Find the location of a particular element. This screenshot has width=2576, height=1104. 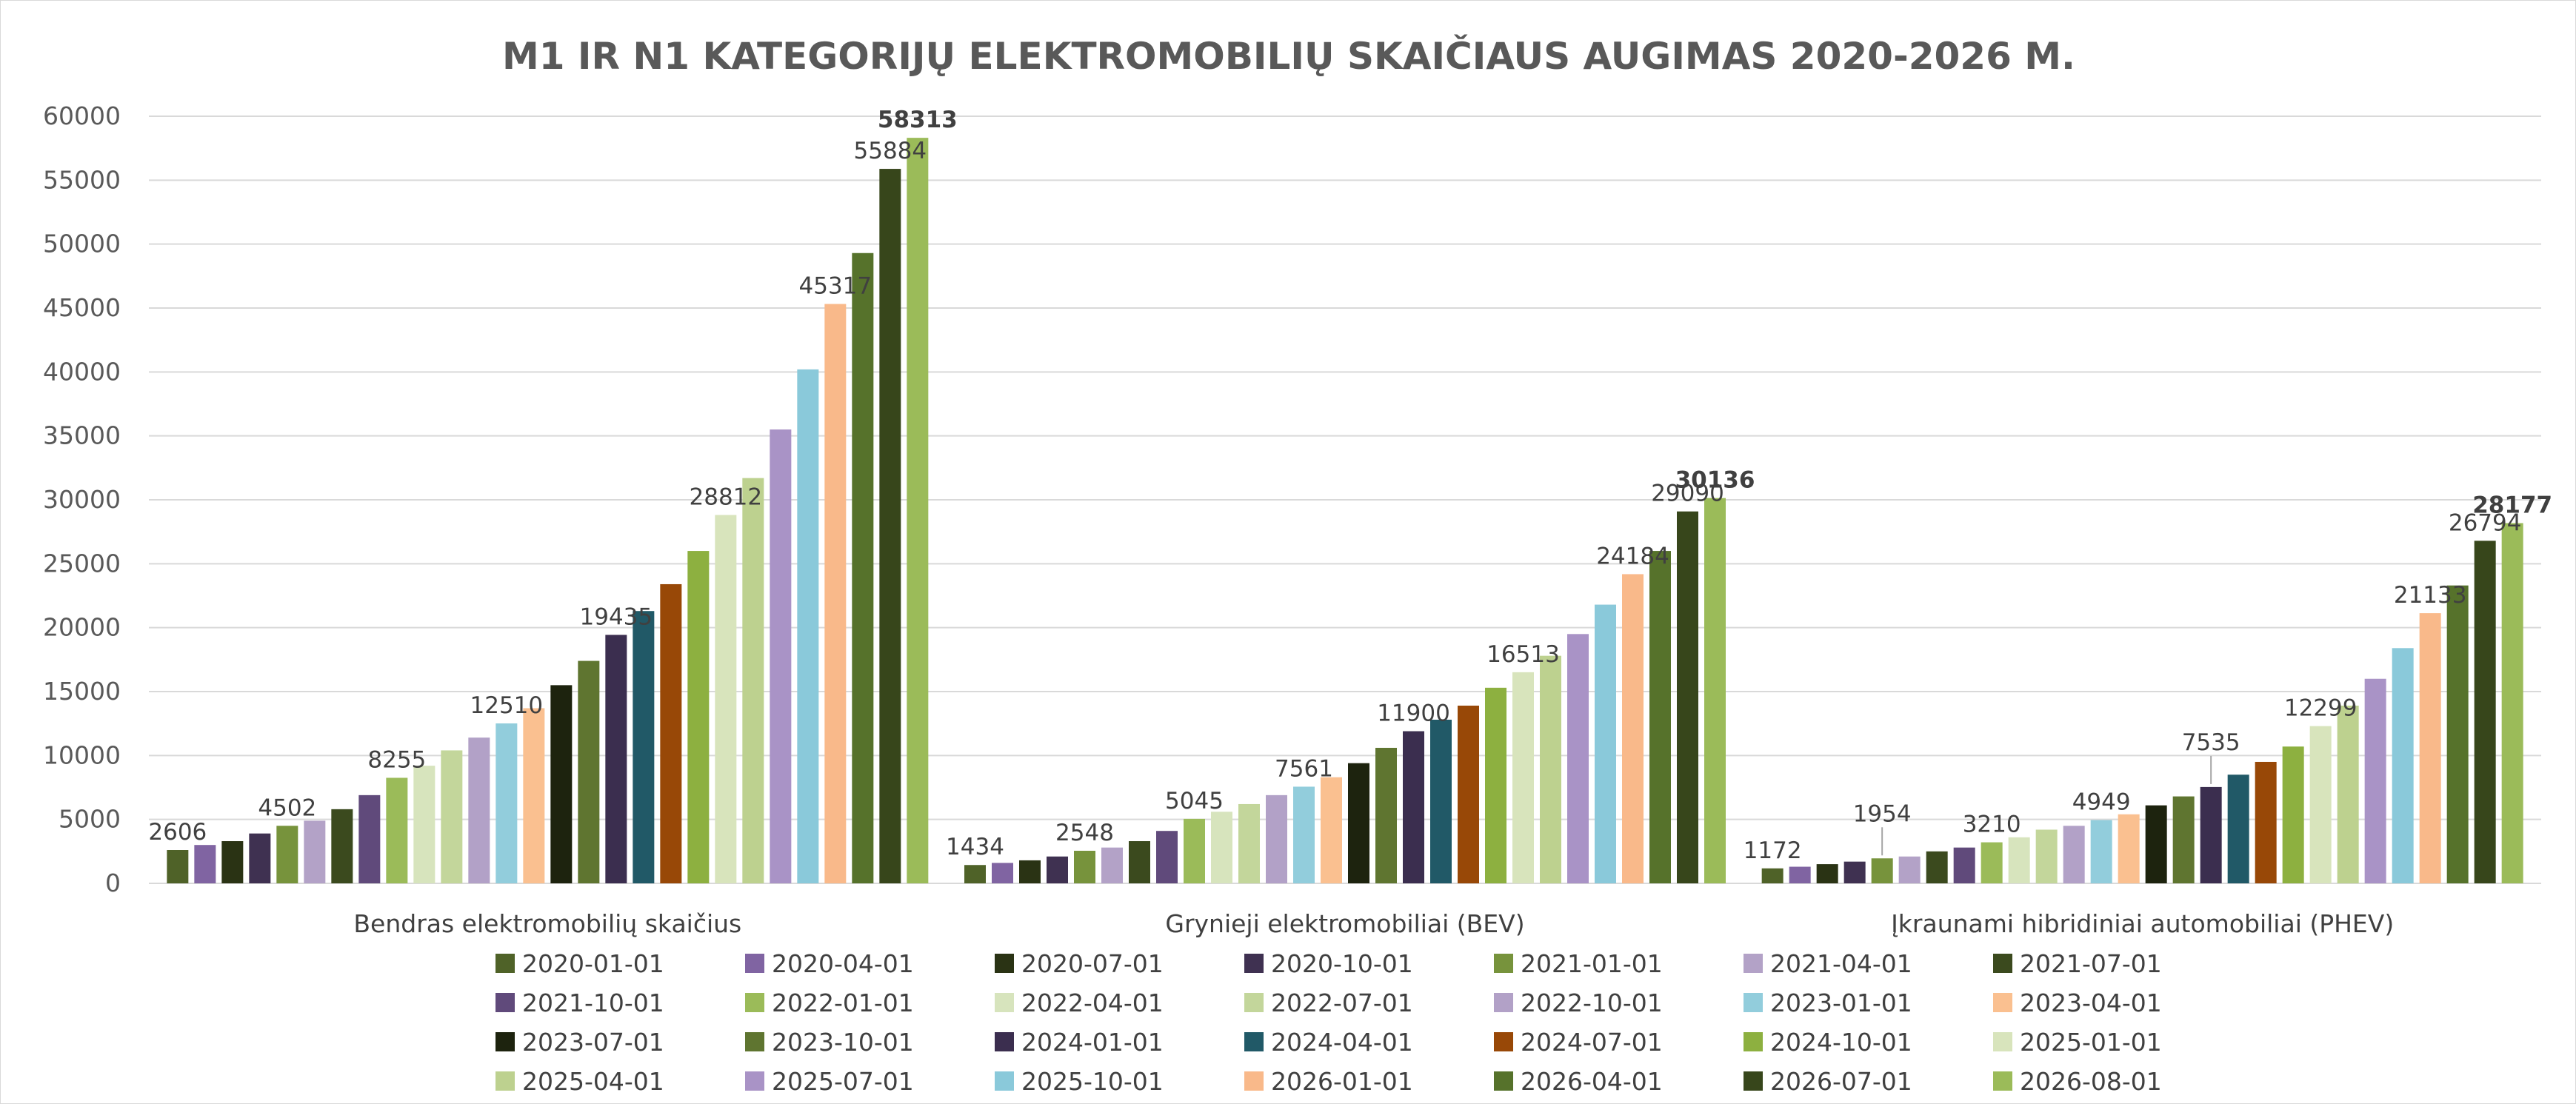

legend-item: 2020-04-01 is located at coordinates (829, 964).